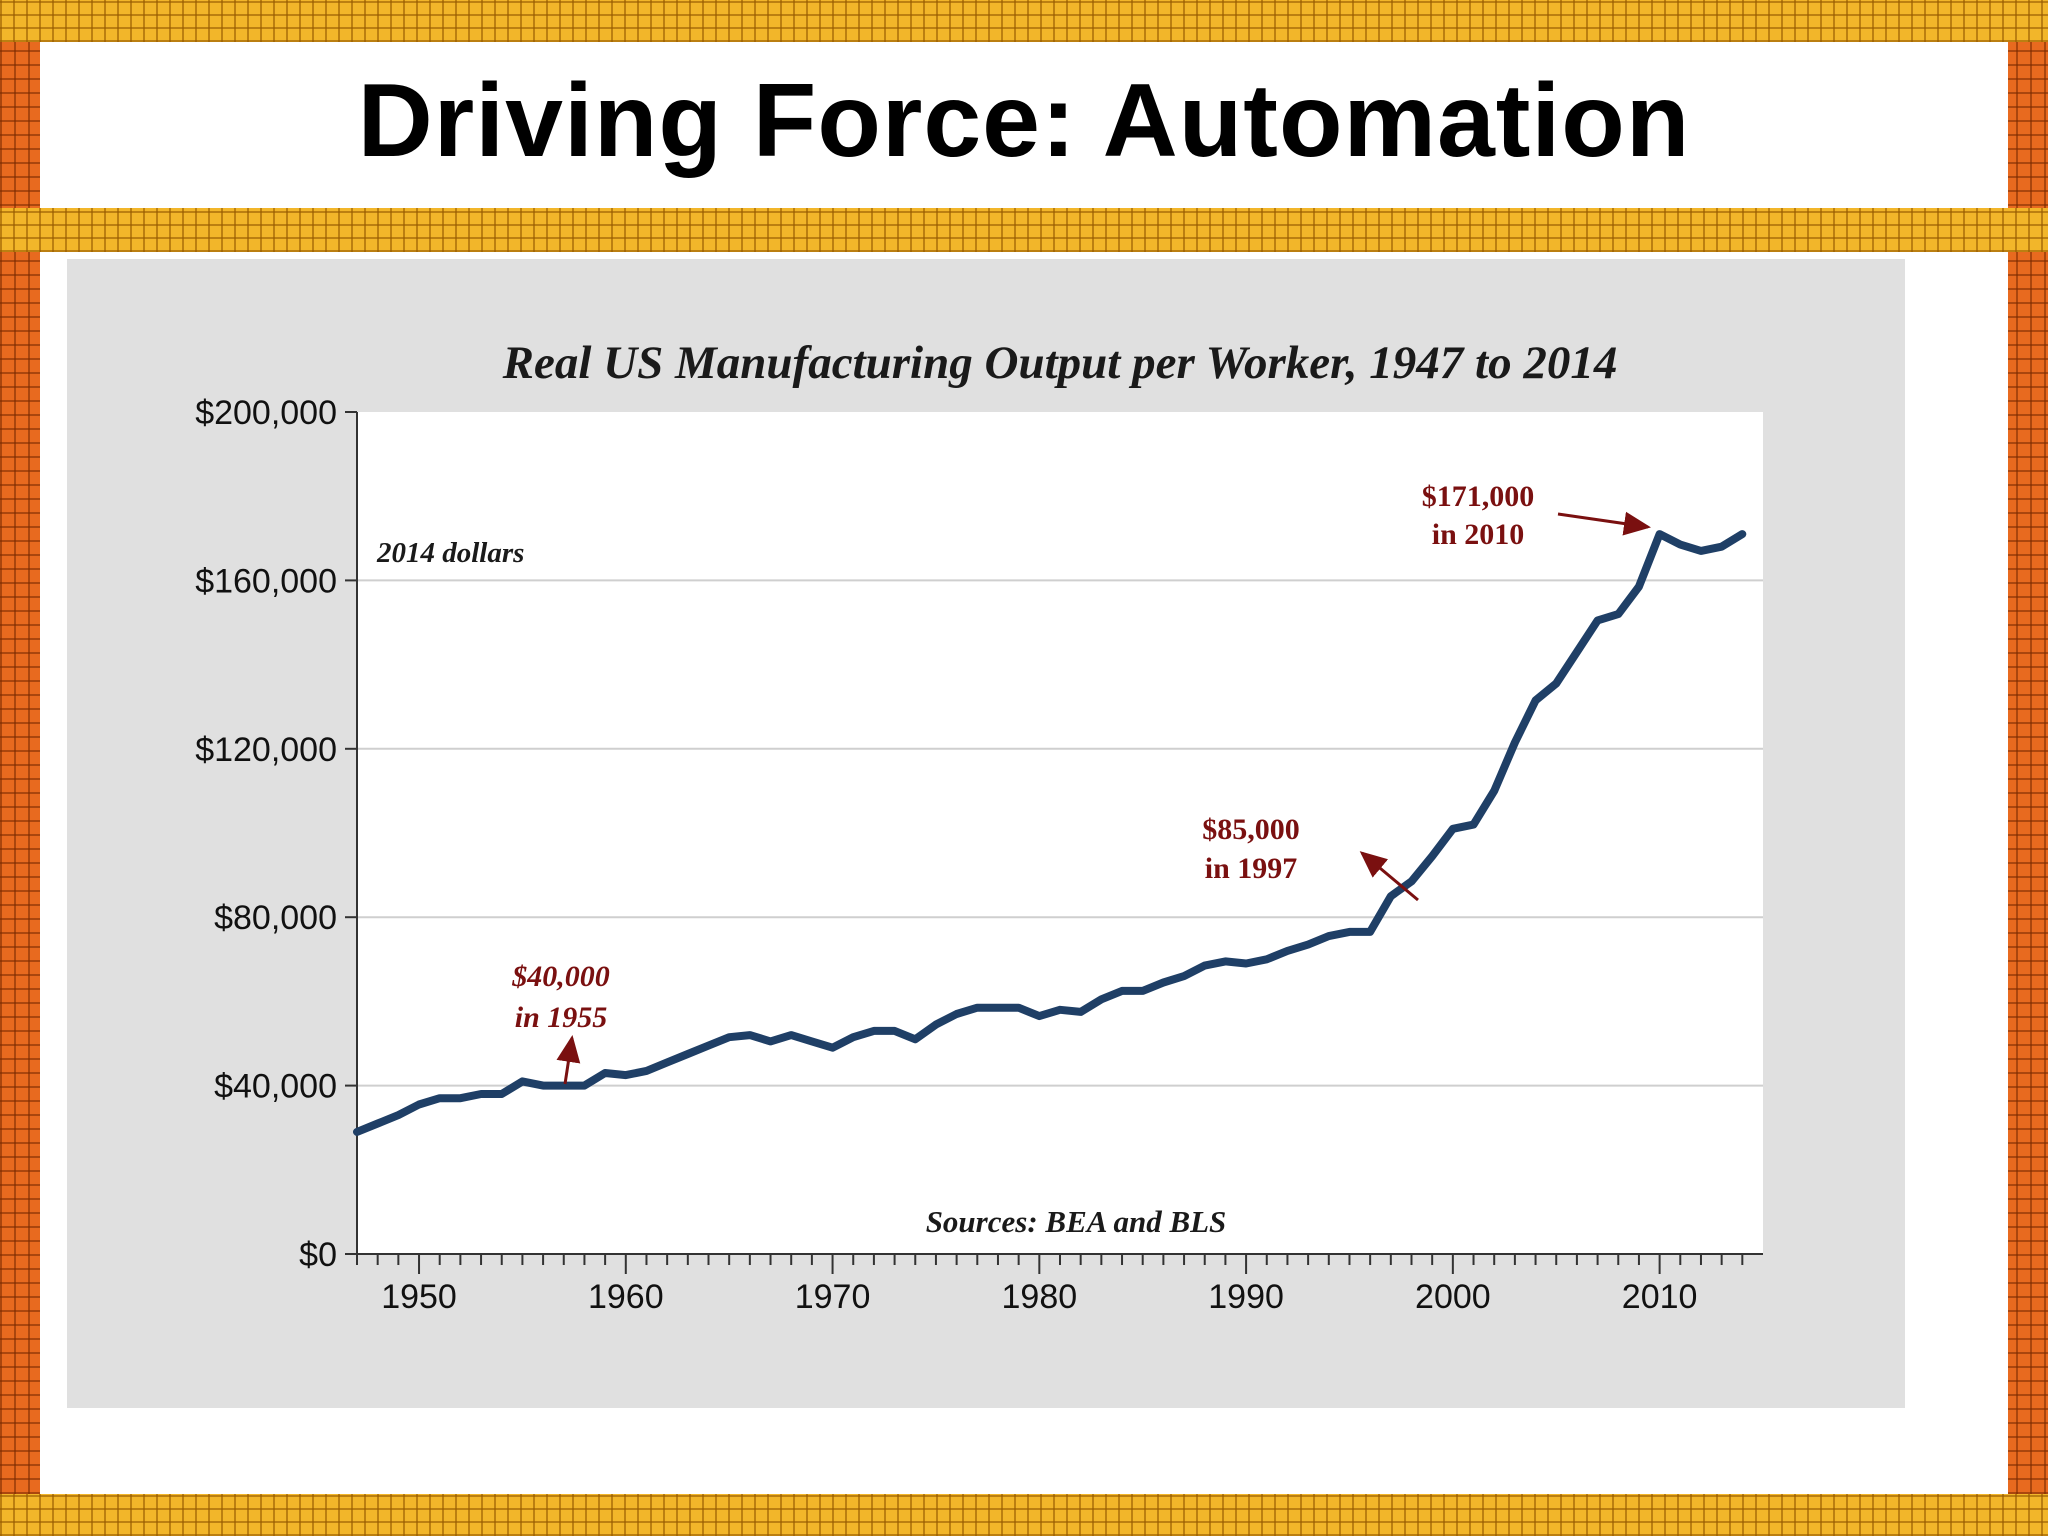 This screenshot has height=1536, width=2048. Describe the element at coordinates (560, 976) in the screenshot. I see `annotation-1955-value: $40,000` at that location.